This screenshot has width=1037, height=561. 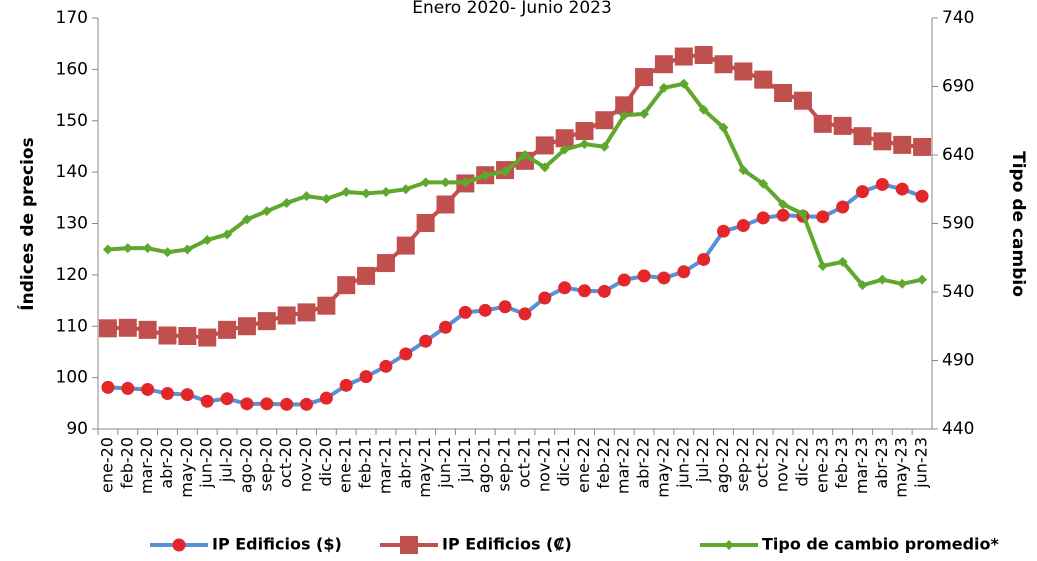 I want to click on y-axis-title: Índices de precios, so click(x=27, y=223).